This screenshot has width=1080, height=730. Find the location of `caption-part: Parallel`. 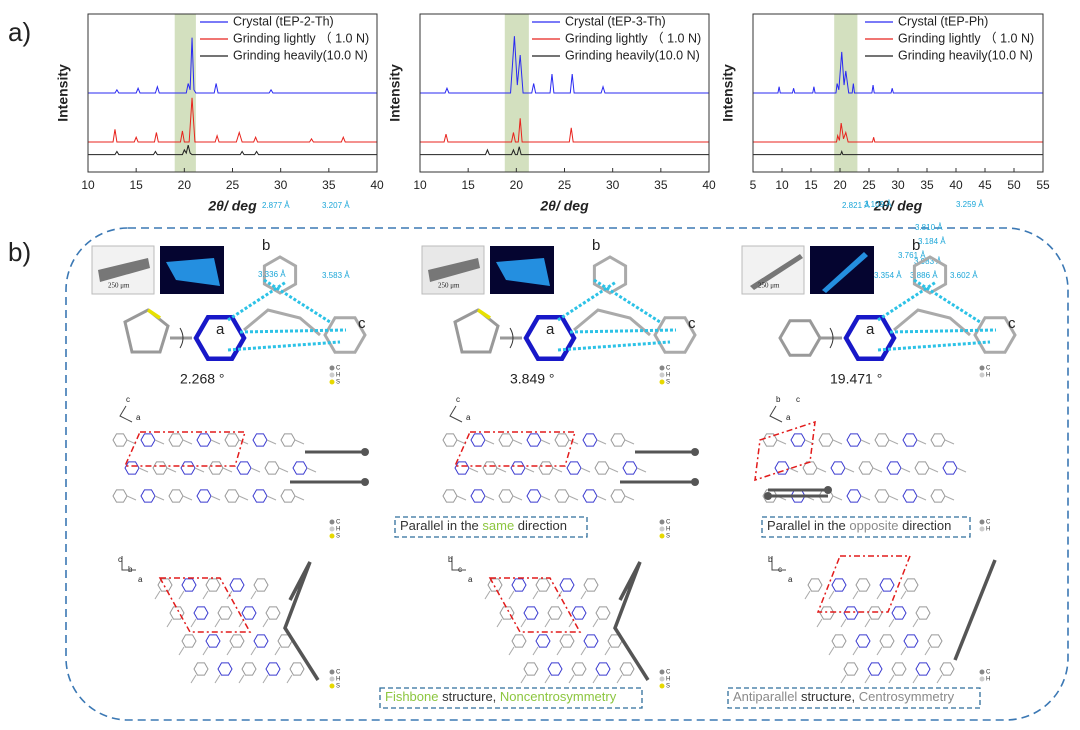

caption-part: Parallel is located at coordinates (421, 525).